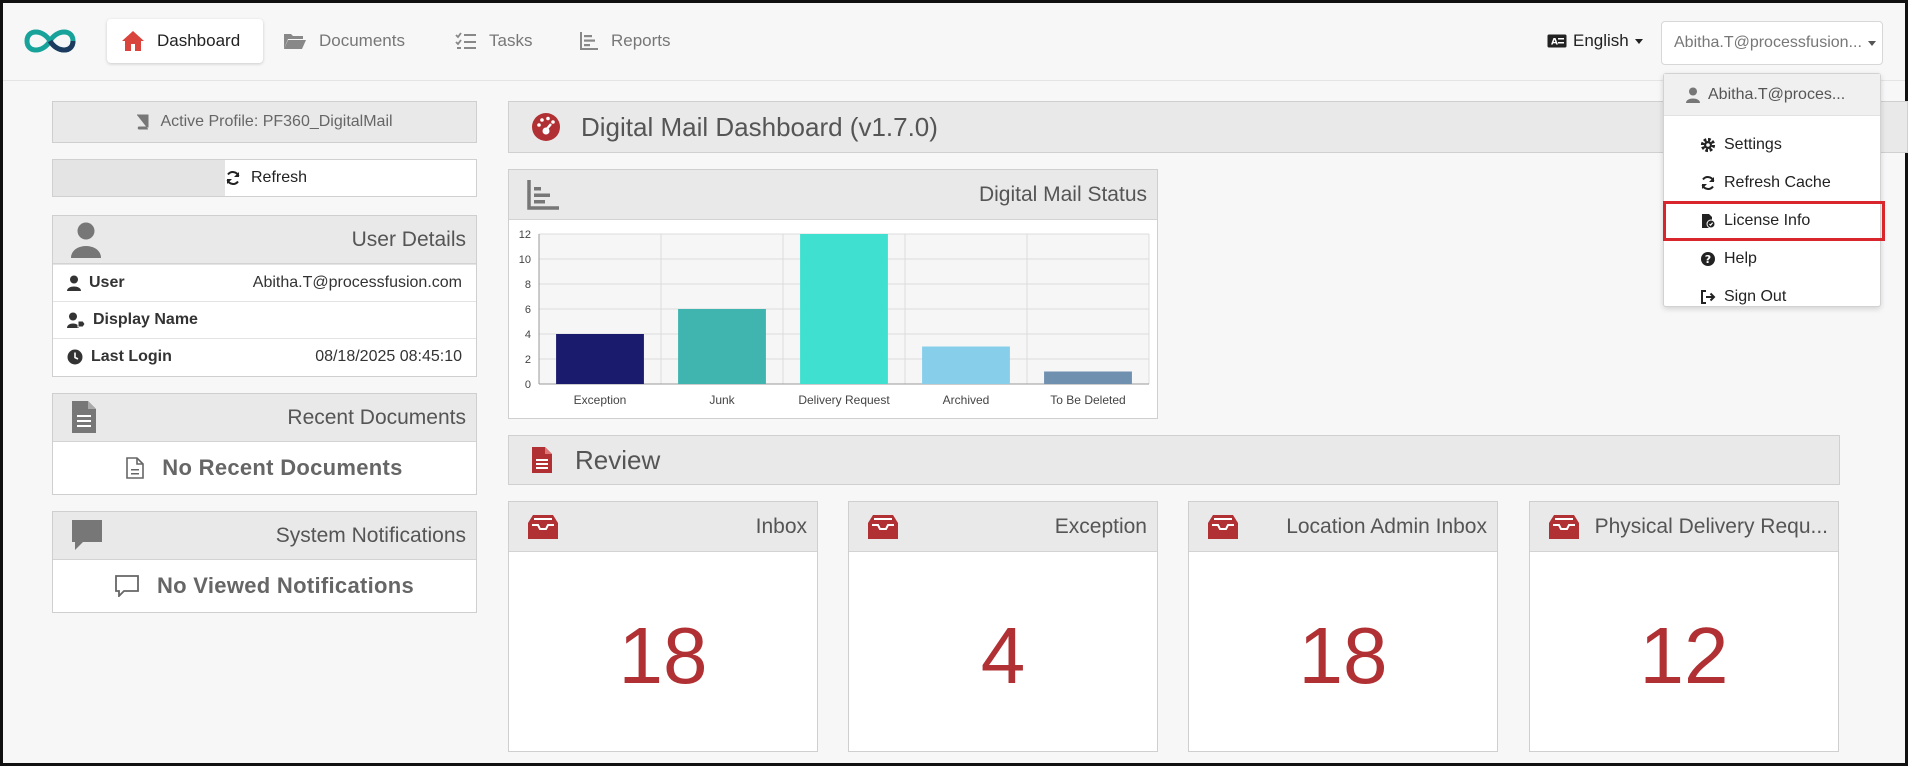 This screenshot has width=1908, height=766. I want to click on card-title: Location Admin Inbox, so click(1386, 526).